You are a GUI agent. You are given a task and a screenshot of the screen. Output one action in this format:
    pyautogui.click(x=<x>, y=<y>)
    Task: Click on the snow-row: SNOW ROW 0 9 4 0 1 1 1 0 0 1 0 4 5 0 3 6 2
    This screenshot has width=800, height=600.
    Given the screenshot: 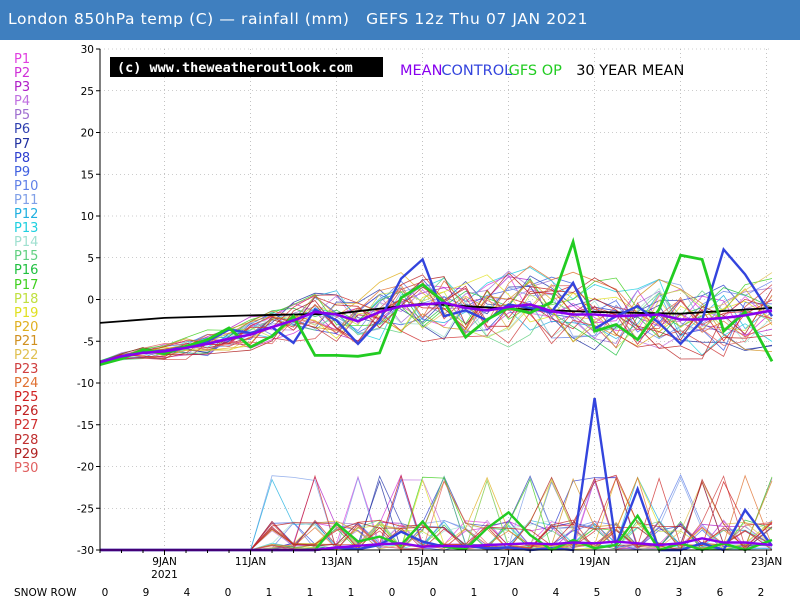 What is the action you would take?
    pyautogui.click(x=389, y=593)
    